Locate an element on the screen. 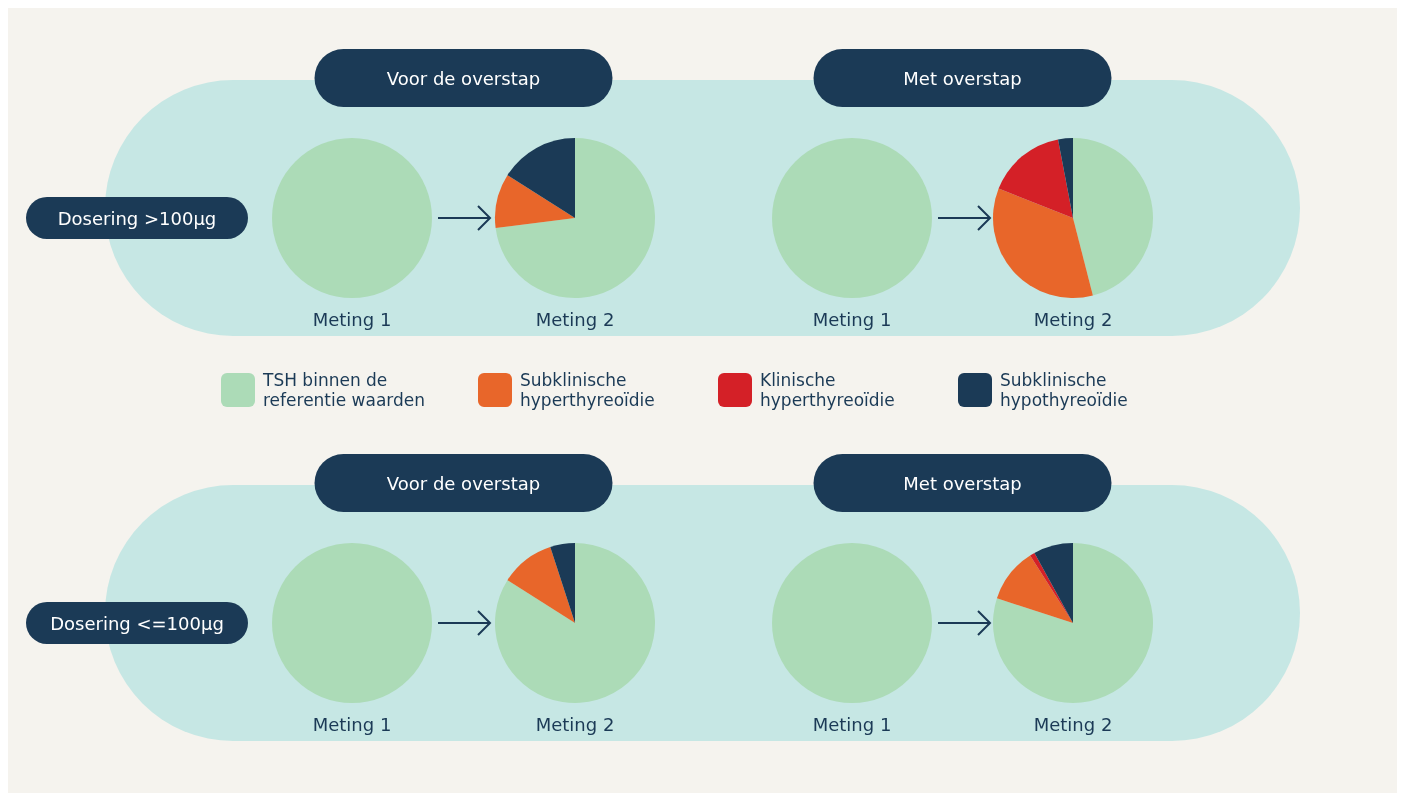 The height and width of the screenshot is (801, 1405). legend-label: Subklinische hyperthyreoïdie is located at coordinates (587, 390).